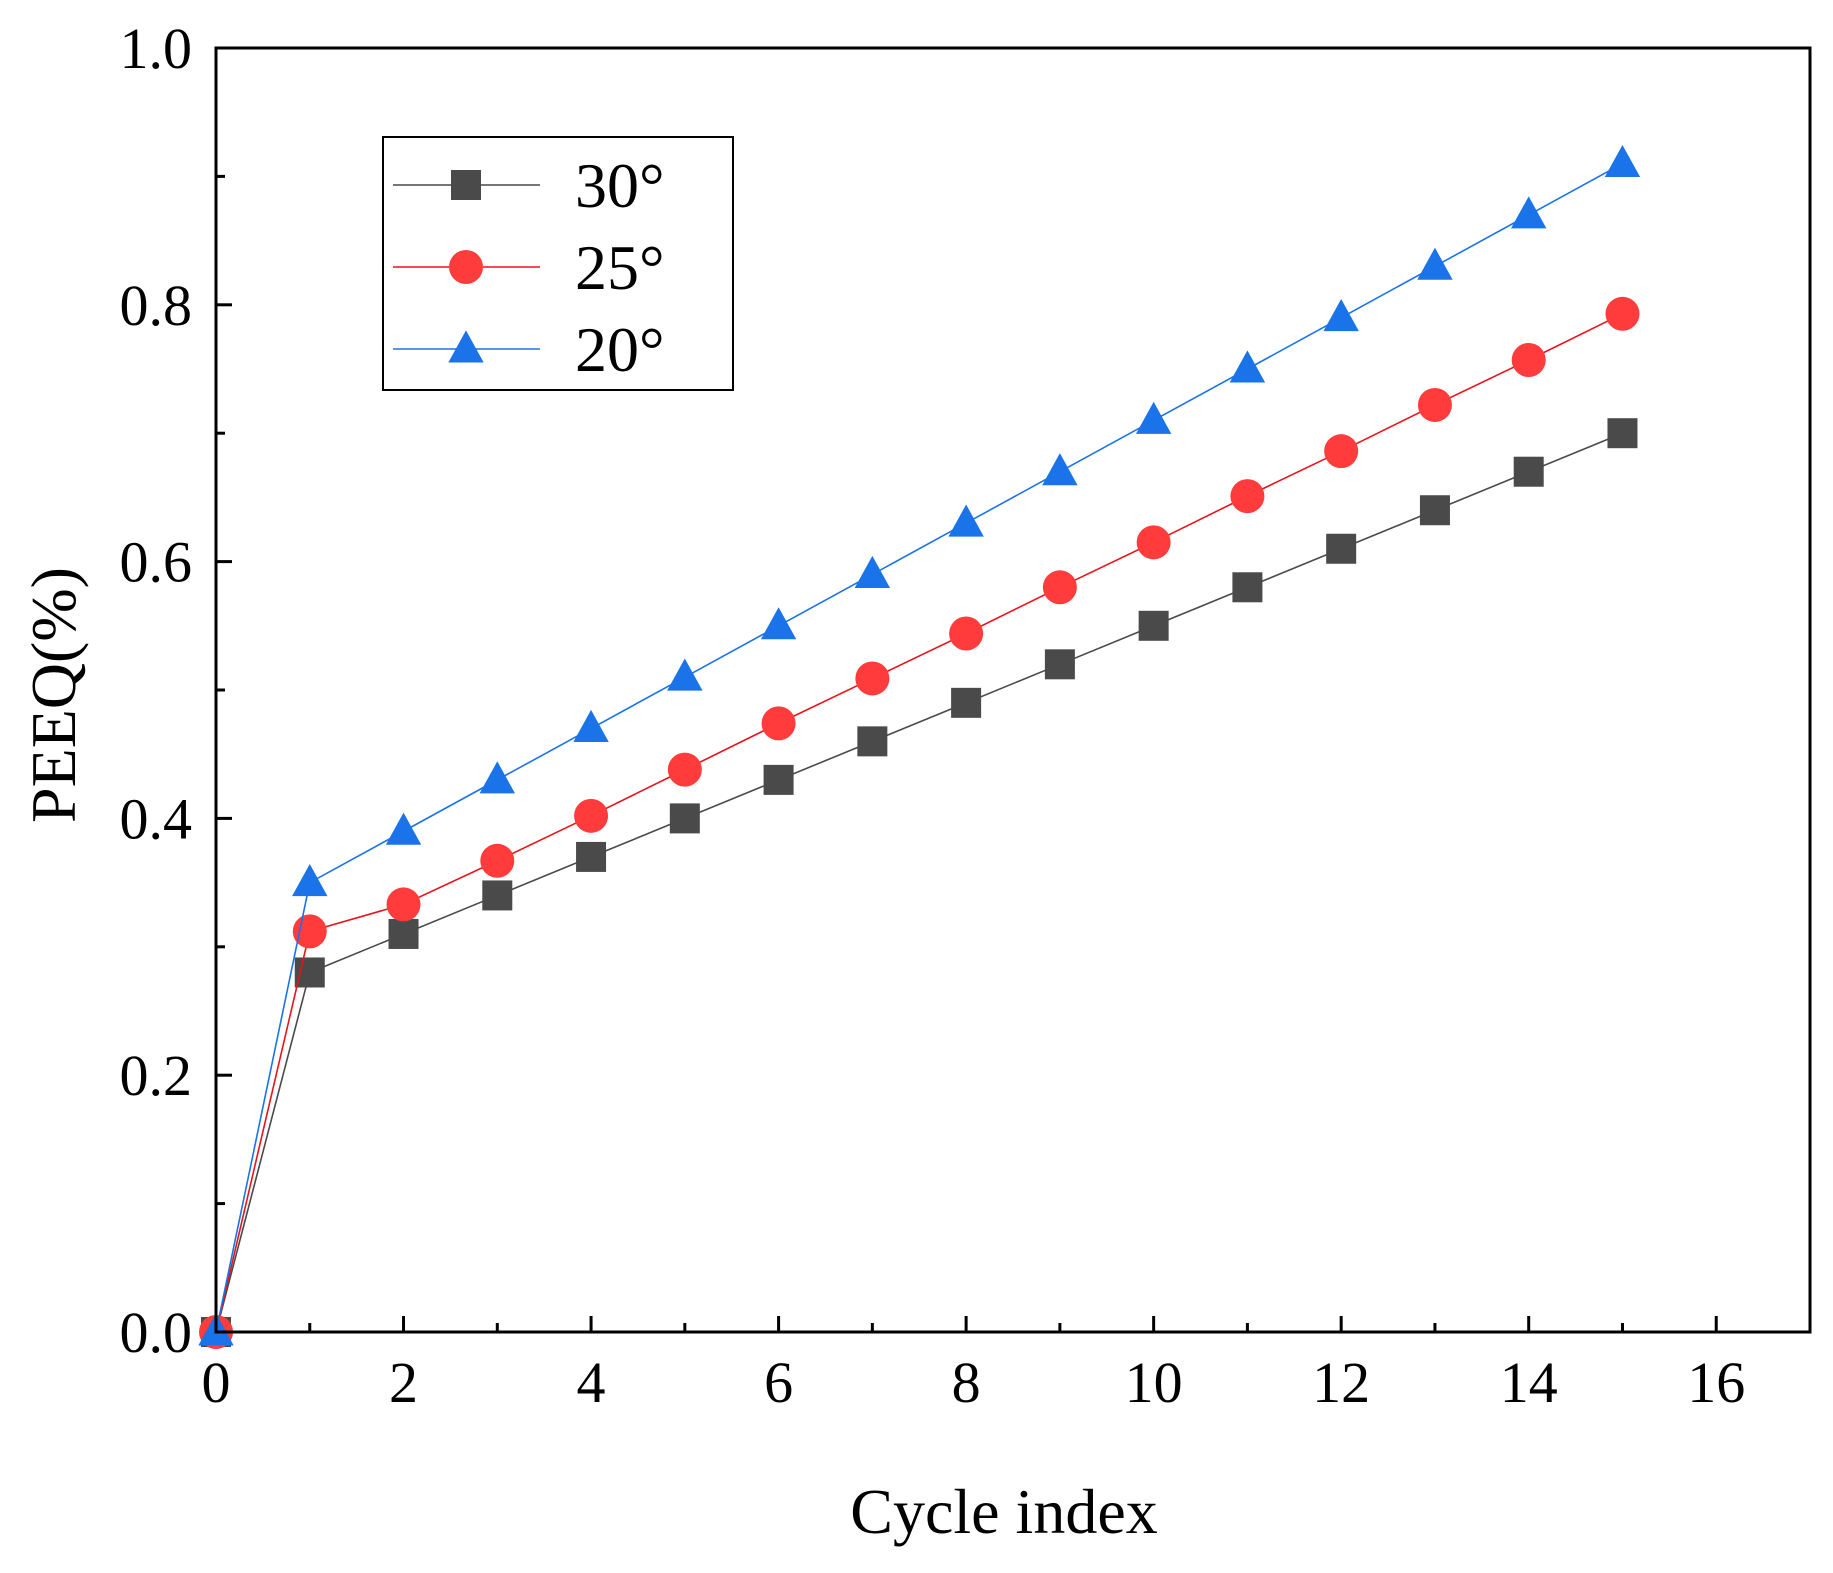 The width and height of the screenshot is (1833, 1573). Describe the element at coordinates (216, 1382) in the screenshot. I see `x-tick-label: 0` at that location.